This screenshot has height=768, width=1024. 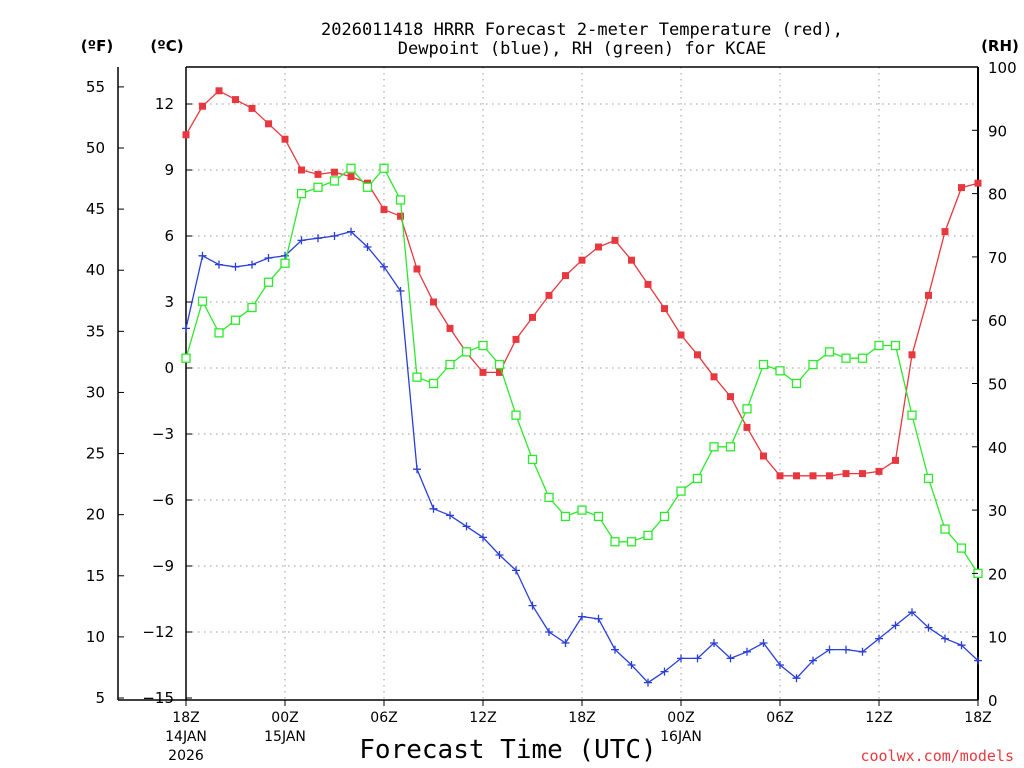 I want to click on rh-tick-label: 70, so click(x=997, y=258).